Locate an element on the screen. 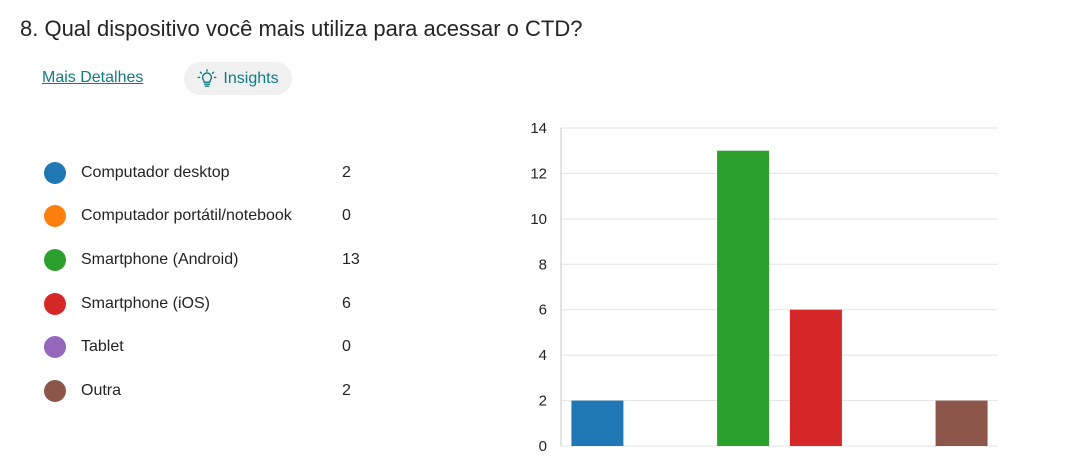 This screenshot has width=1069, height=471. insights-button: Insights is located at coordinates (238, 78).